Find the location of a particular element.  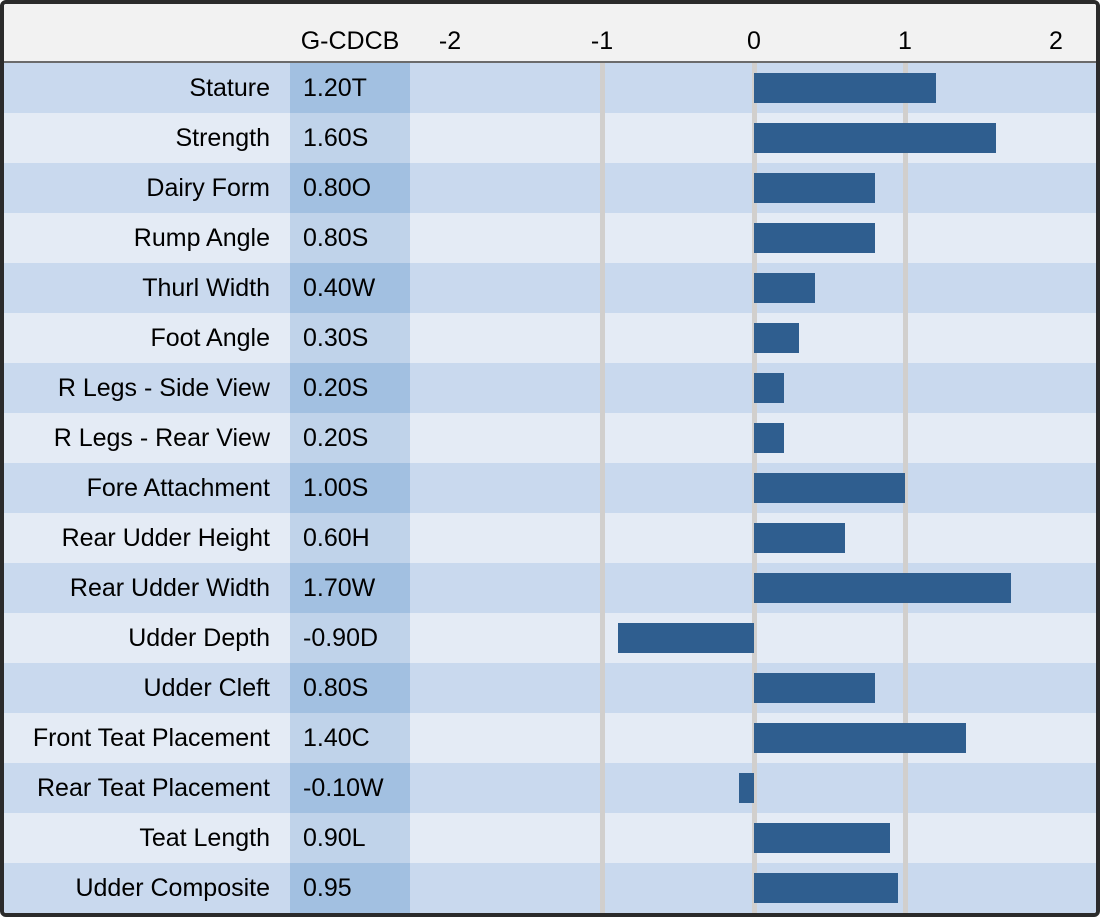

chart-header: G-CDCB -2 -1 0 1 2 is located at coordinates (550, 33).